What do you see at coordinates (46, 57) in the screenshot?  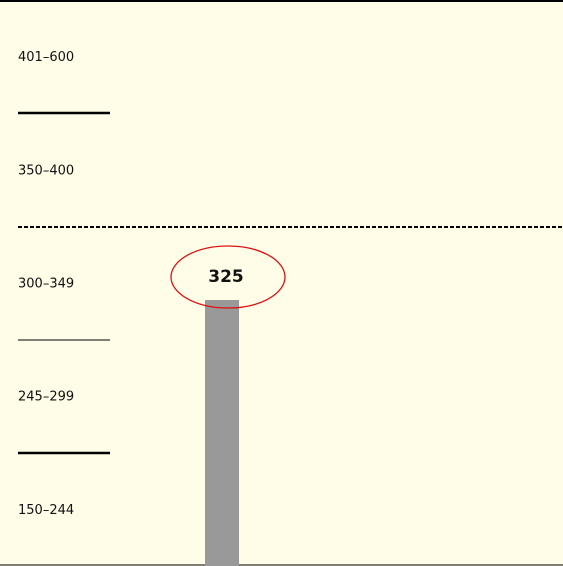 I see `band-label: 401–600` at bounding box center [46, 57].